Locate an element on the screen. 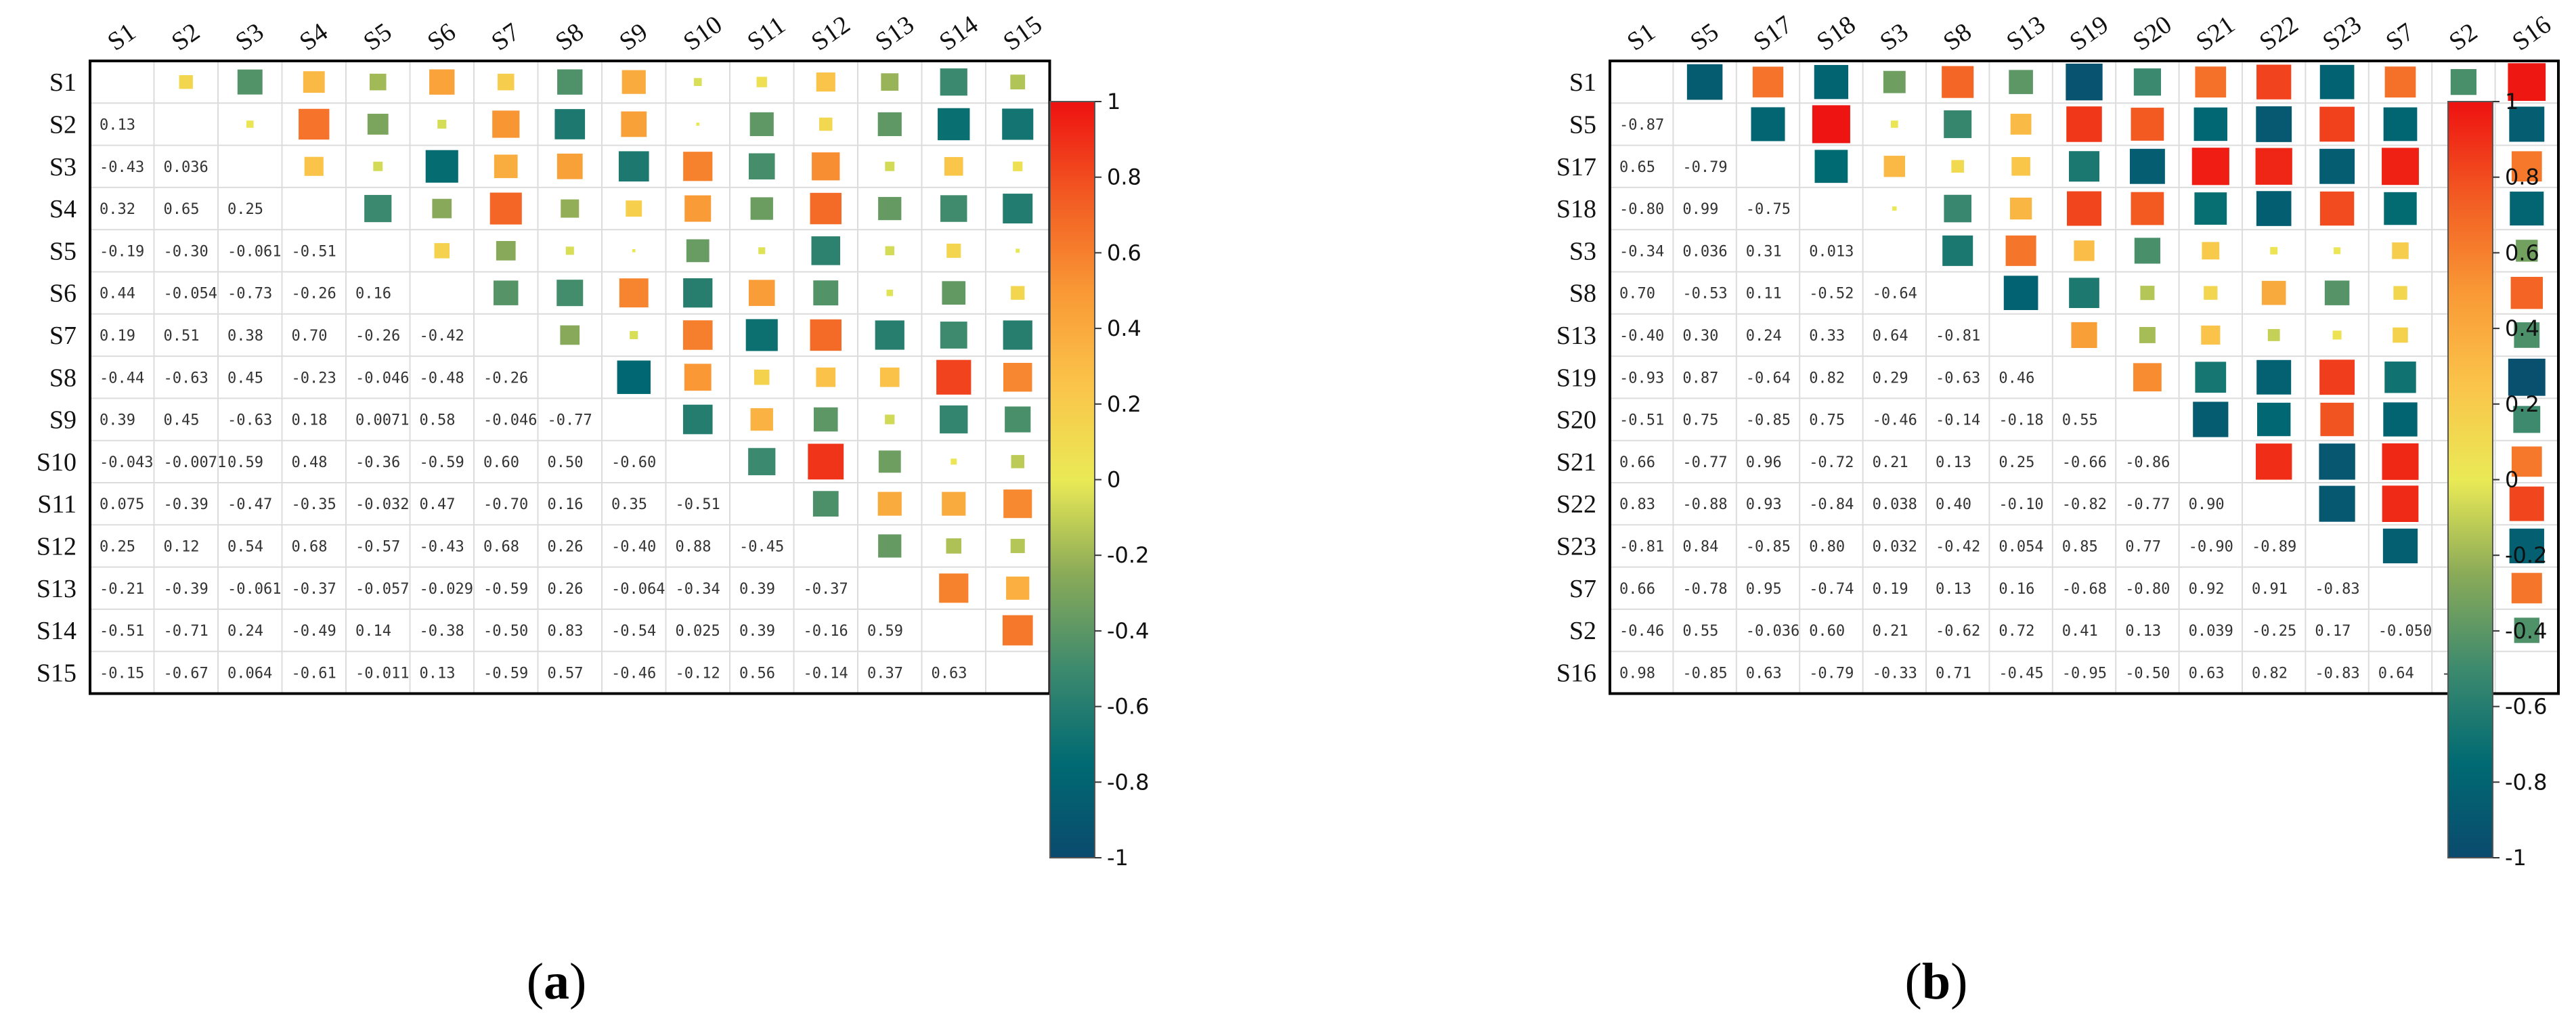 The height and width of the screenshot is (1027, 2576). correlation-square-s3-s22 is located at coordinates (2274, 250).